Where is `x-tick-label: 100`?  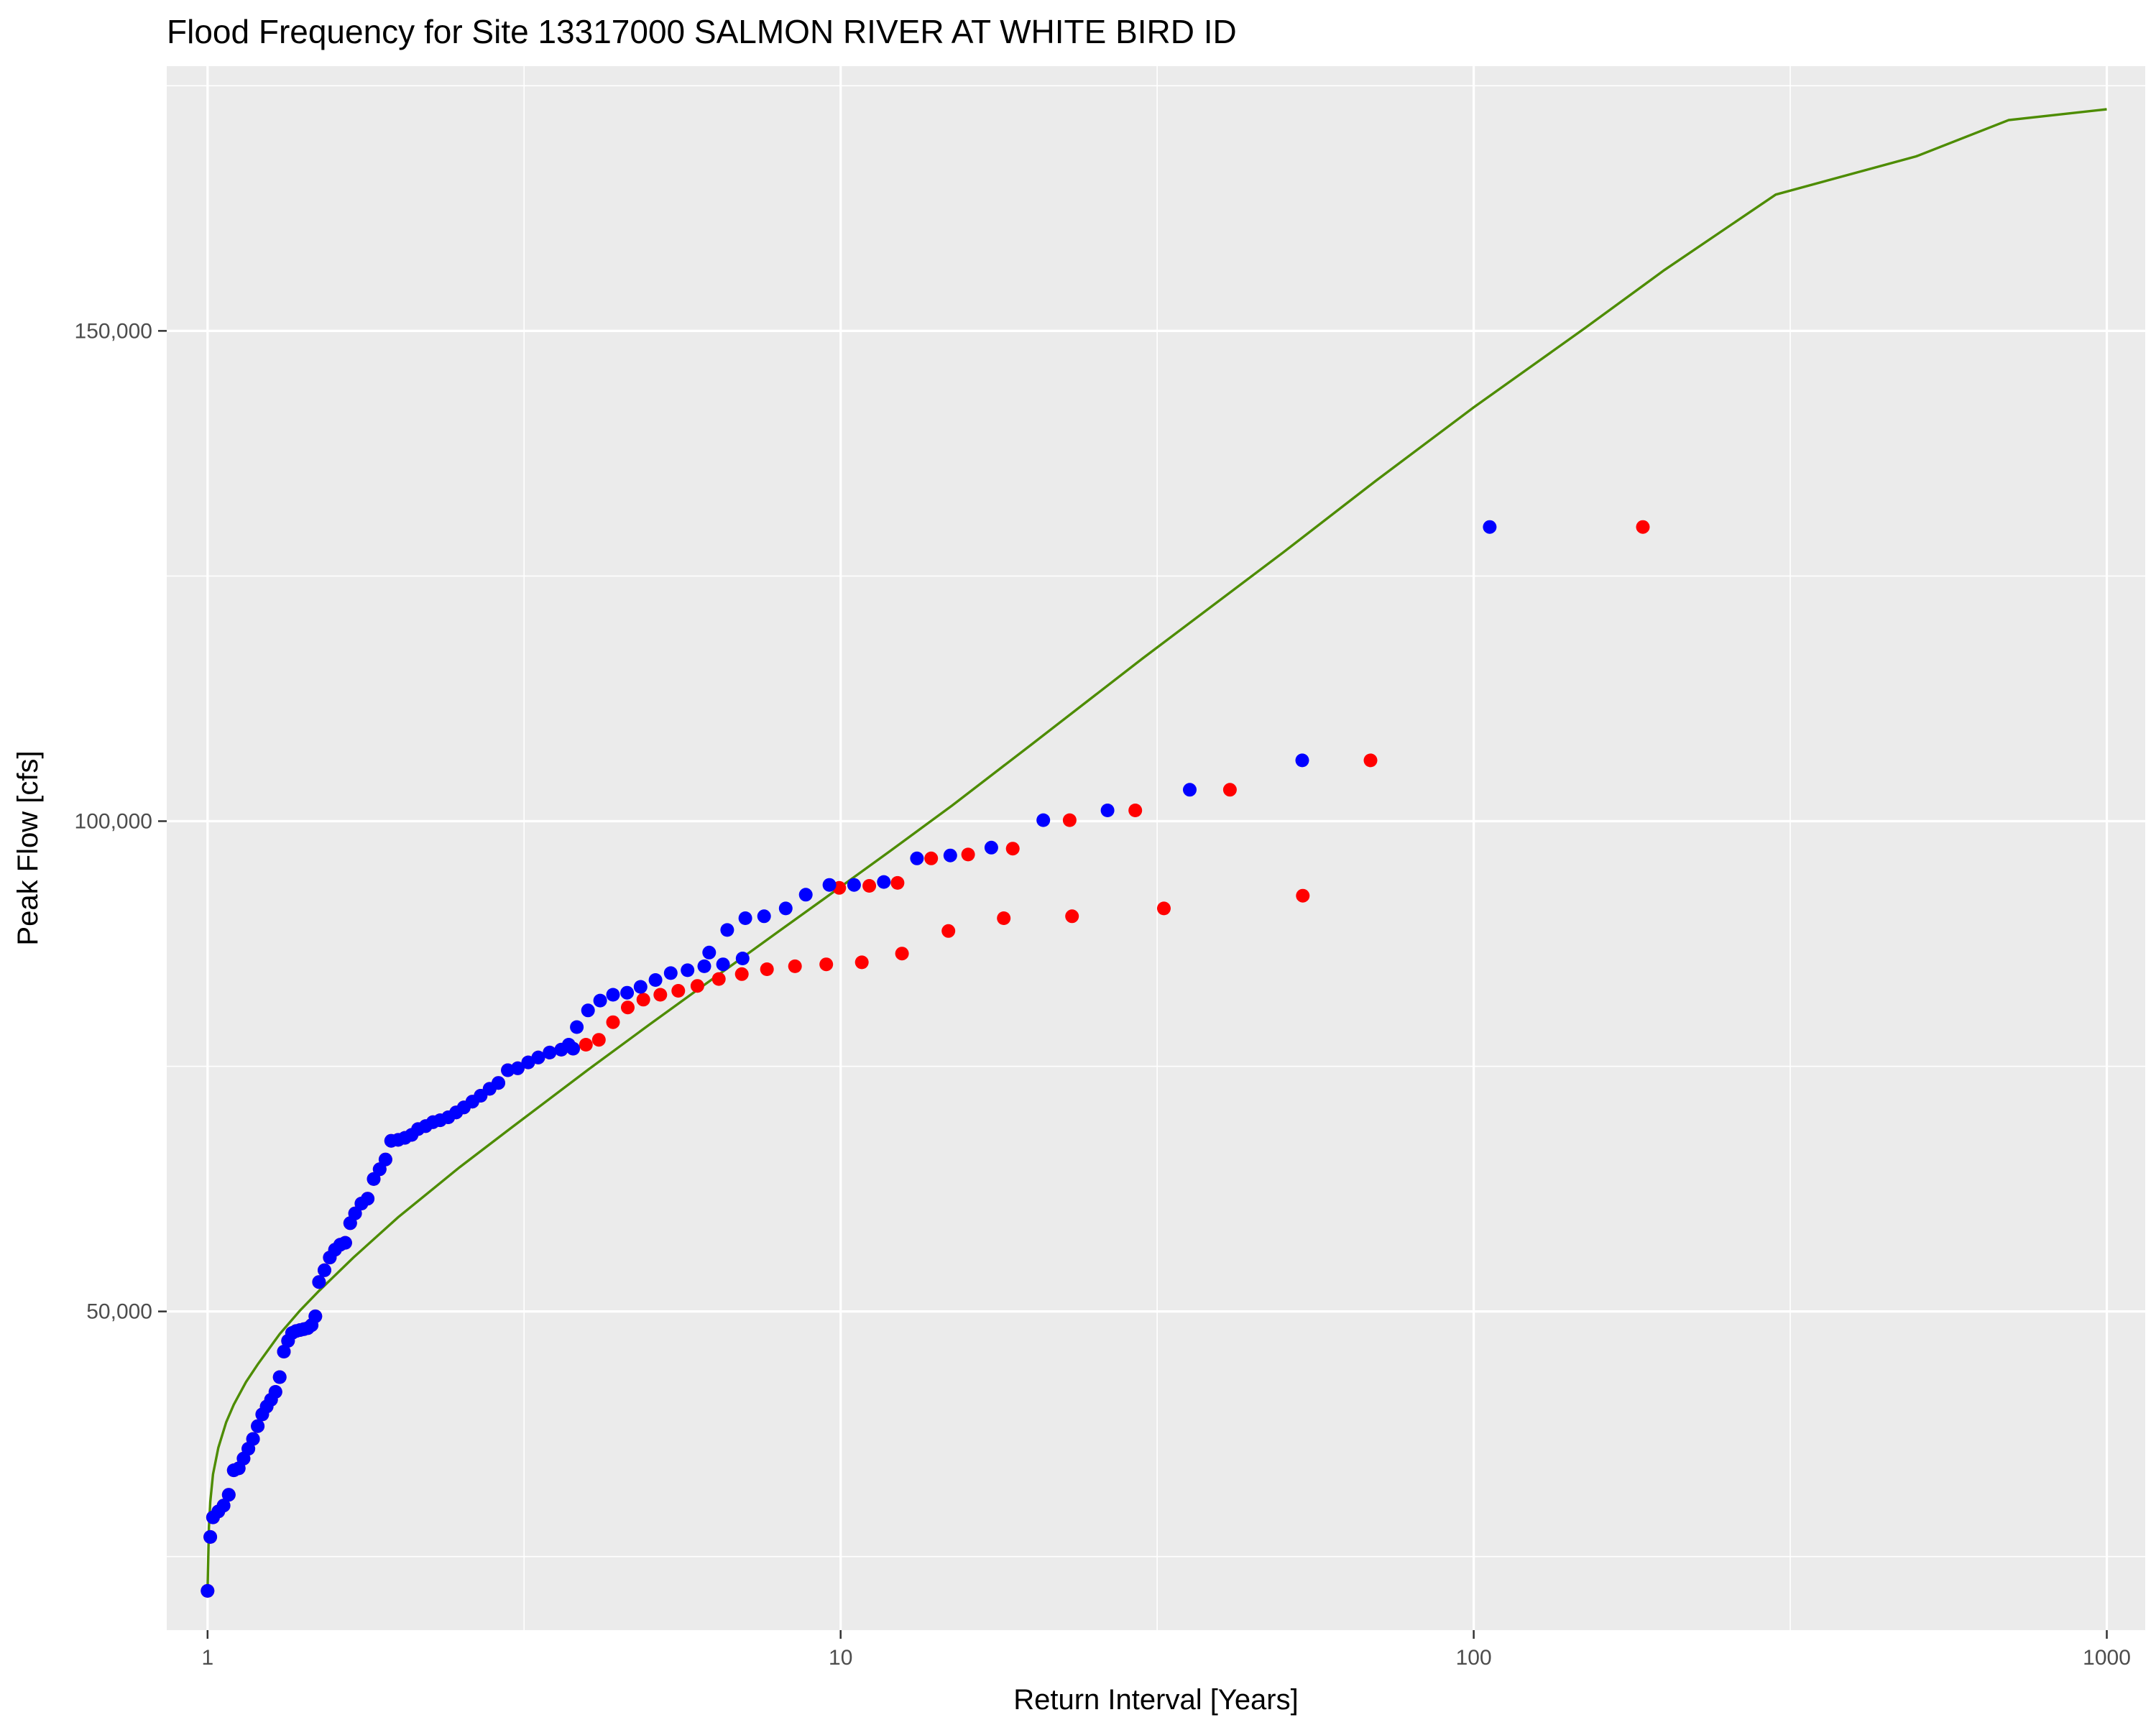
x-tick-label: 100 is located at coordinates (1474, 1658).